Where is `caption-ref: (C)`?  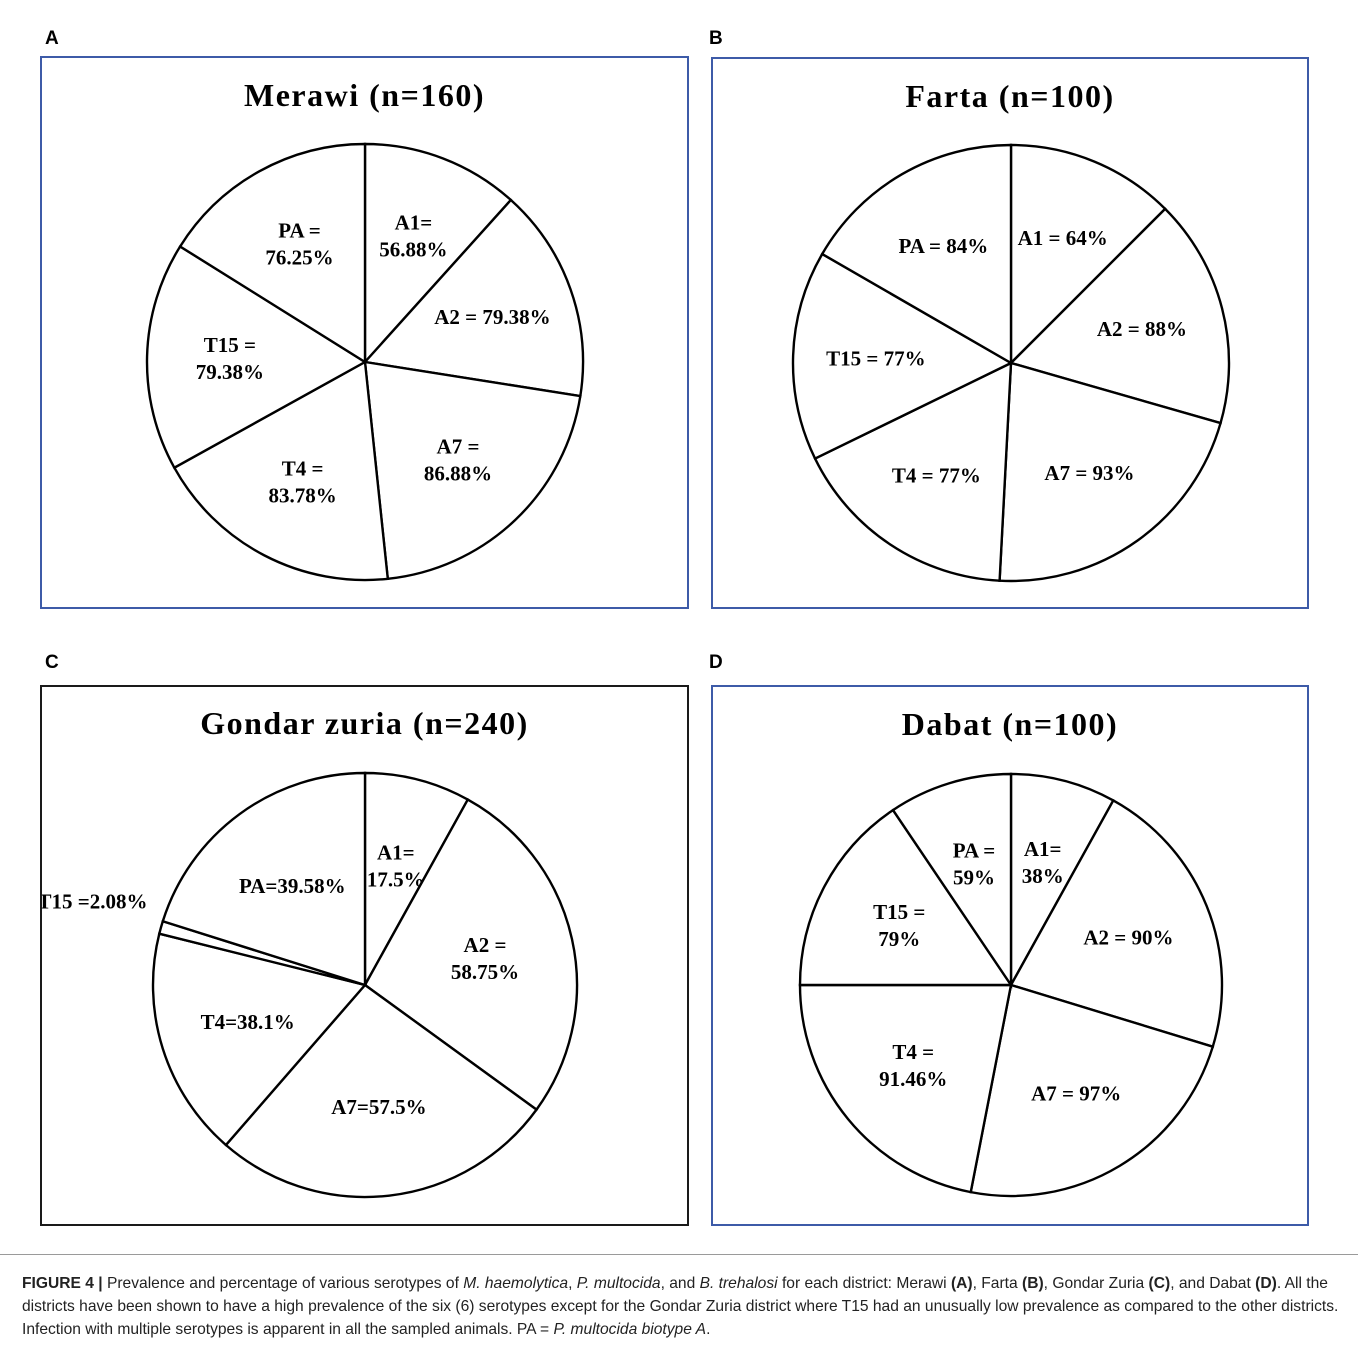
caption-ref: (C) is located at coordinates (1159, 1283).